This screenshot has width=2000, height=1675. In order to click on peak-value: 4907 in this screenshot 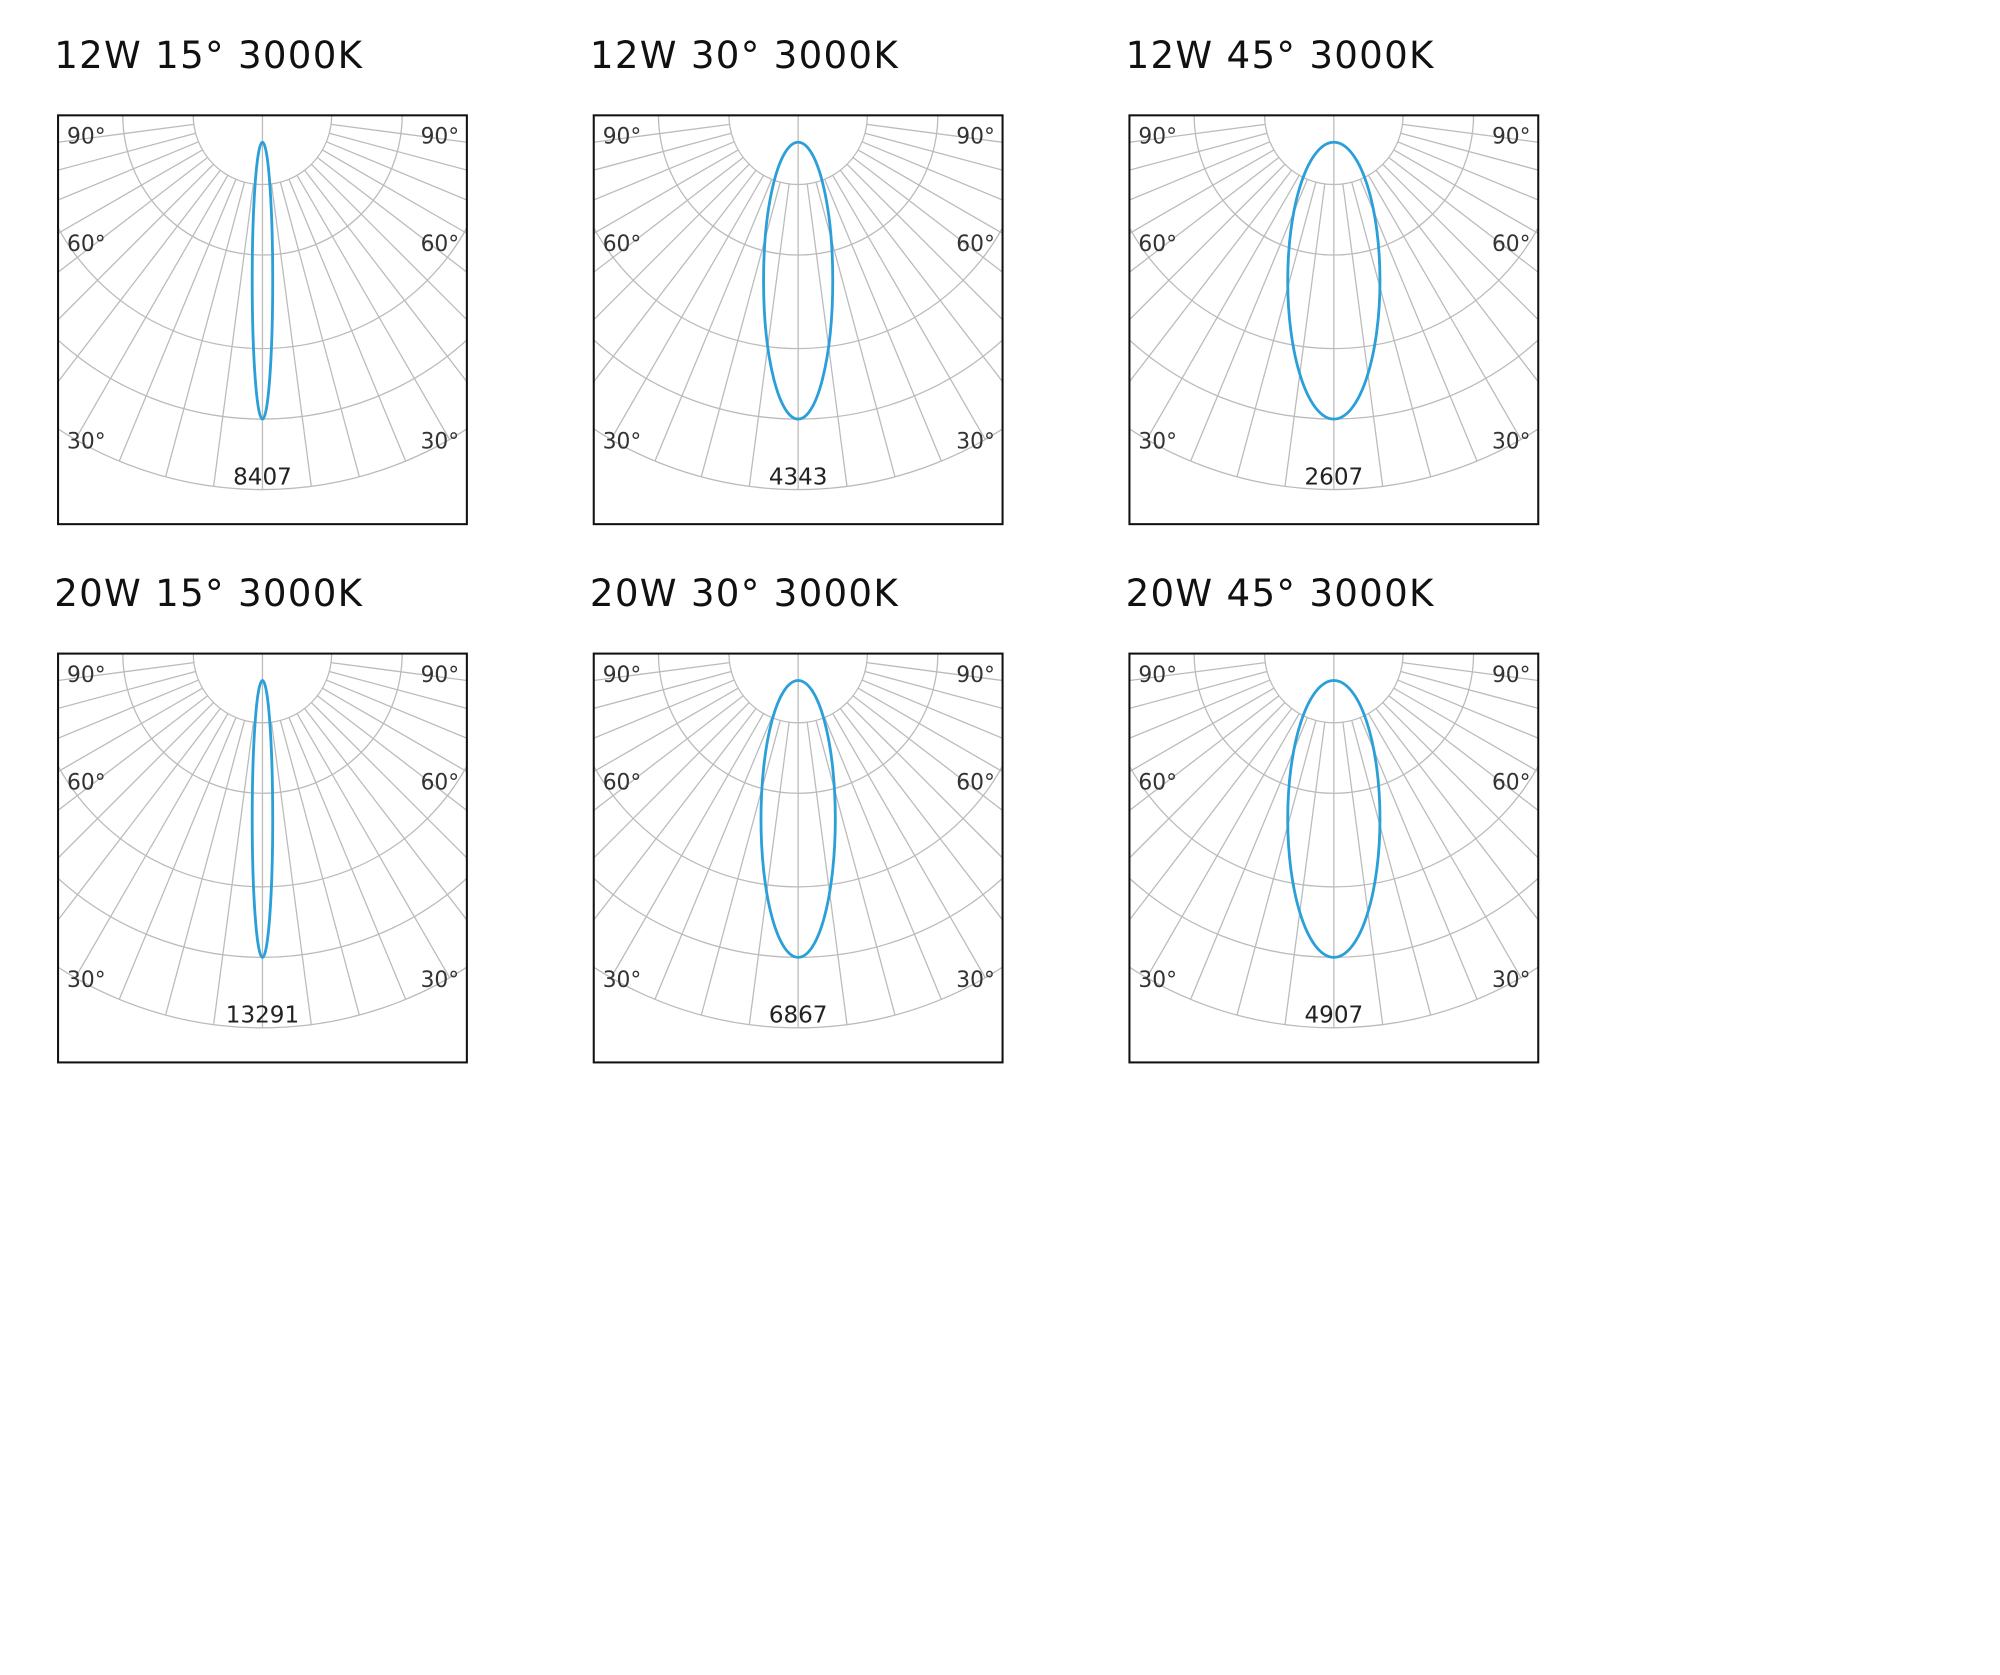, I will do `click(1334, 1016)`.